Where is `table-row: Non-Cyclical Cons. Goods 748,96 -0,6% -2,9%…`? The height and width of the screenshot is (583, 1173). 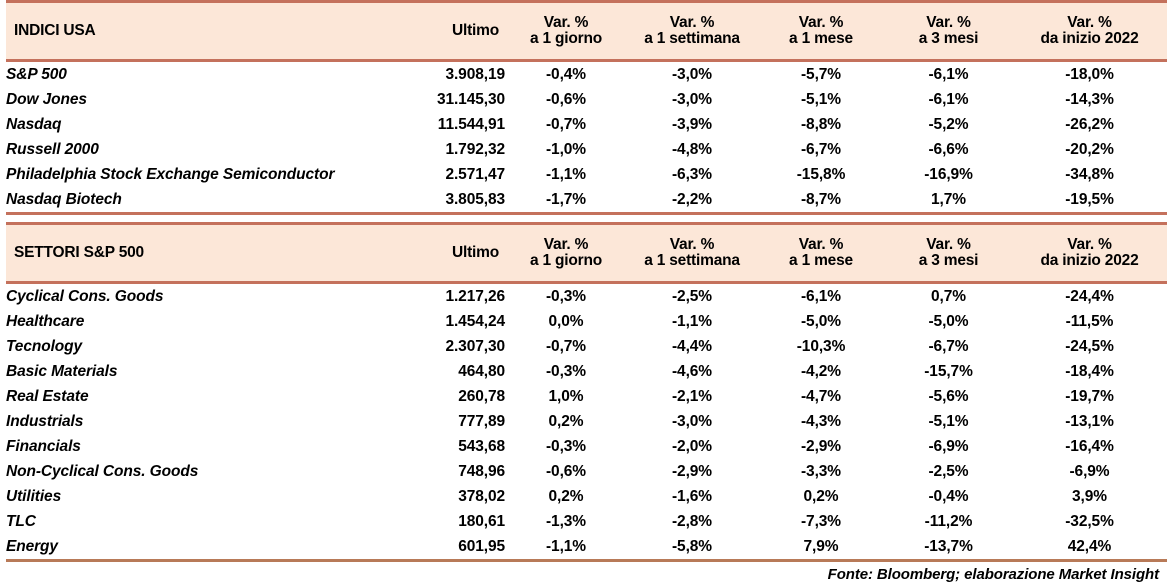
table-row: Non-Cyclical Cons. Goods 748,96 -0,6% -2,9%… is located at coordinates (586, 471).